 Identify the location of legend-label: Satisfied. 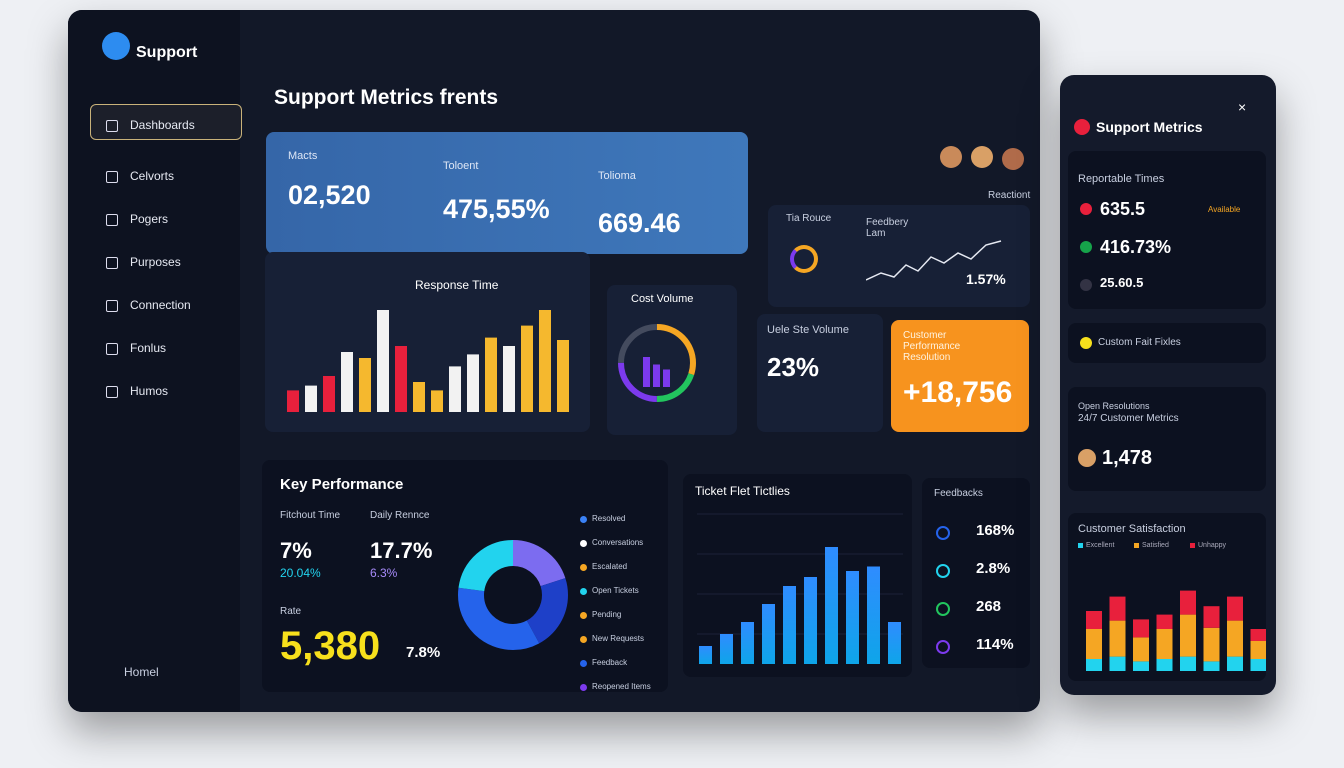
(1155, 545).